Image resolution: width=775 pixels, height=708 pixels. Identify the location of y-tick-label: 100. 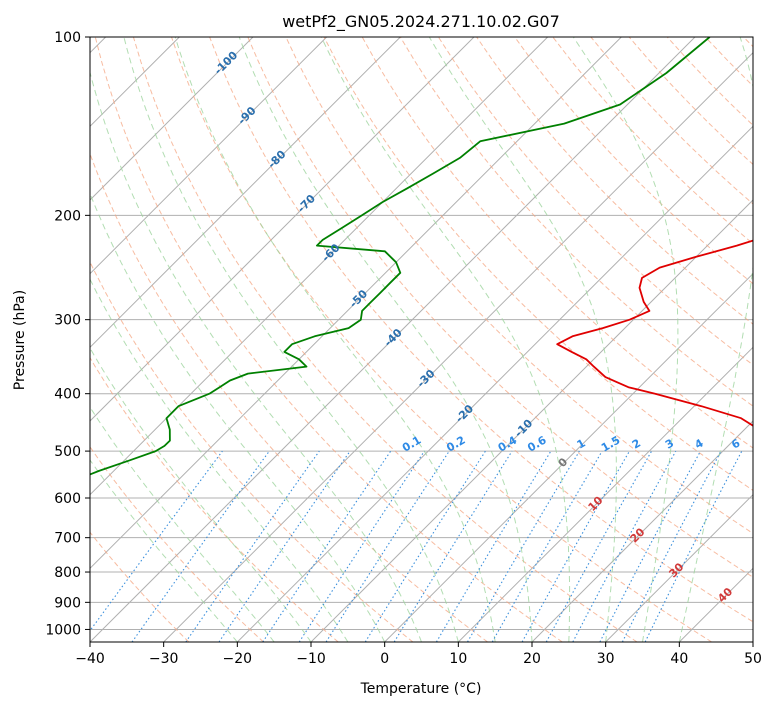
(67, 38).